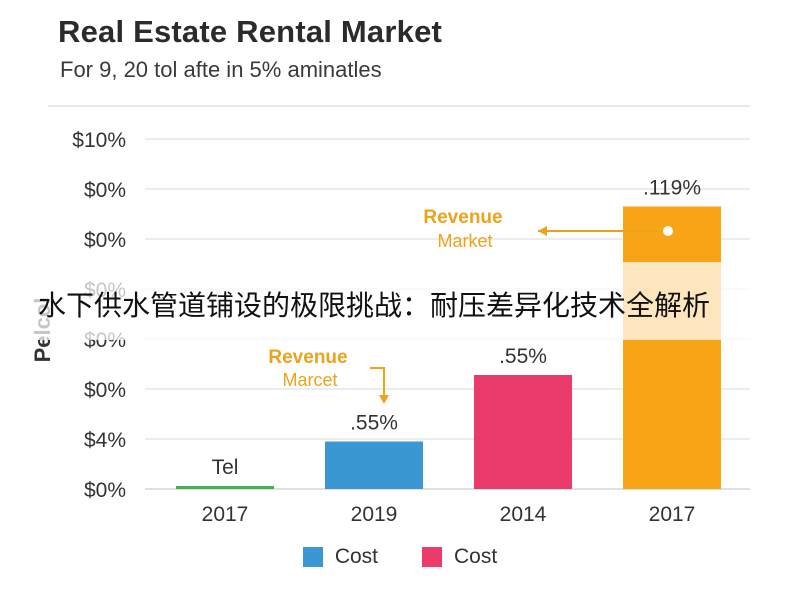 Image resolution: width=800 pixels, height=600 pixels. Describe the element at coordinates (523, 514) in the screenshot. I see `x-tick-label: 2014` at that location.